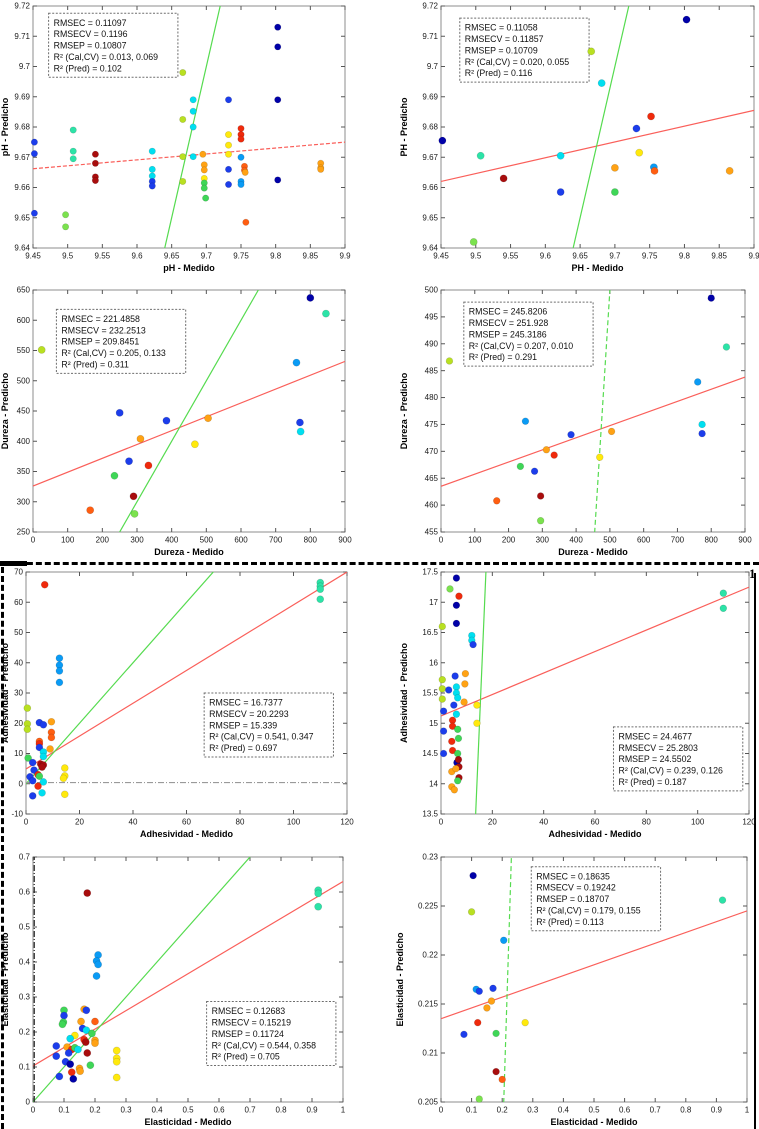 The width and height of the screenshot is (759, 1129). What do you see at coordinates (432, 532) in the screenshot?
I see `svg-text: 455` at bounding box center [432, 532].